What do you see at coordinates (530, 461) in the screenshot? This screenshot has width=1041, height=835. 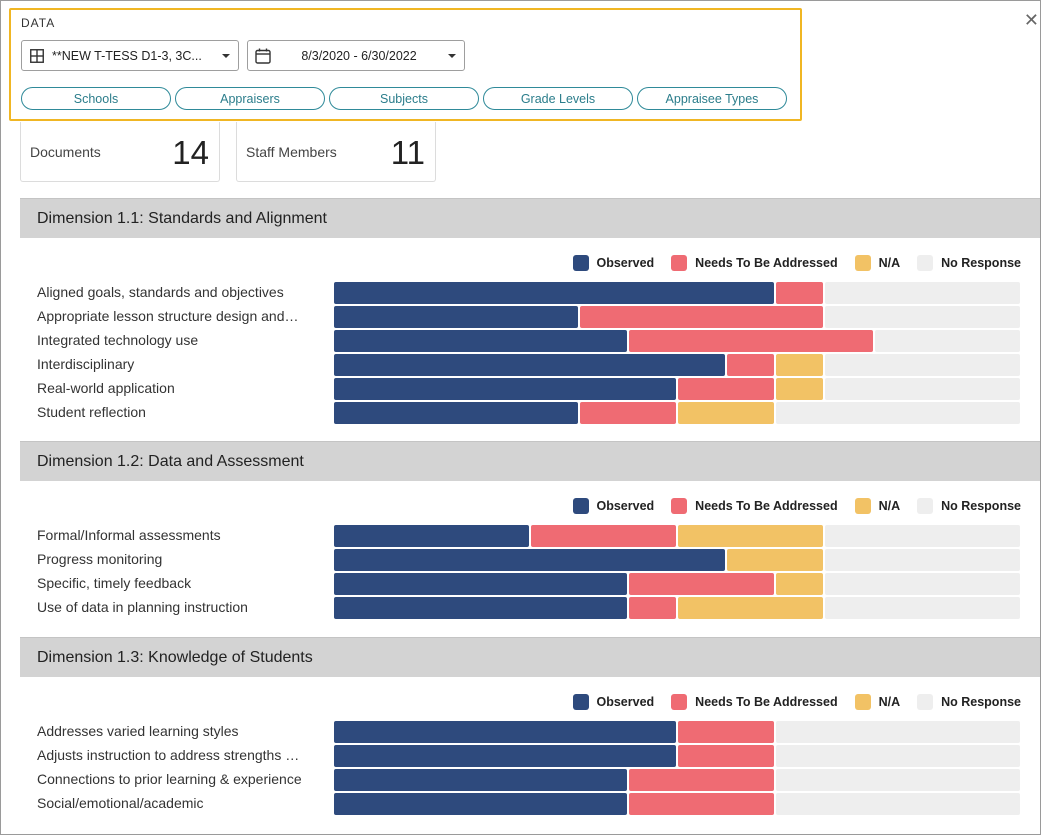 I see `dimension-title: Dimension 1.2: Data and Assessment` at bounding box center [530, 461].